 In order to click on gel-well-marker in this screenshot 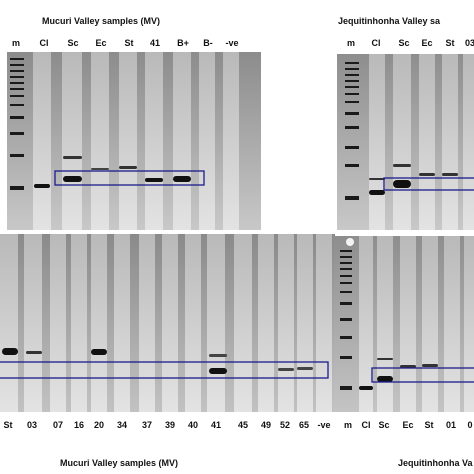, I will do `click(350, 242)`.